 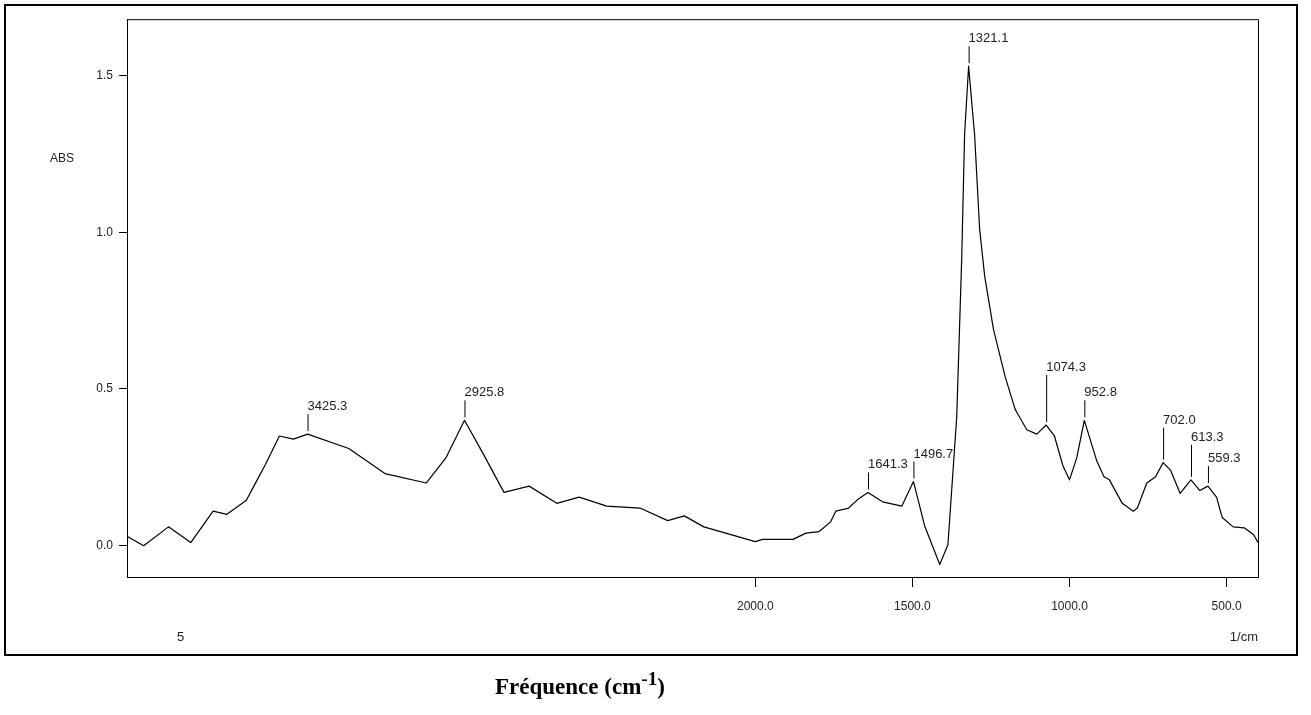 I want to click on annotation: 1074.3, so click(x=1066, y=367).